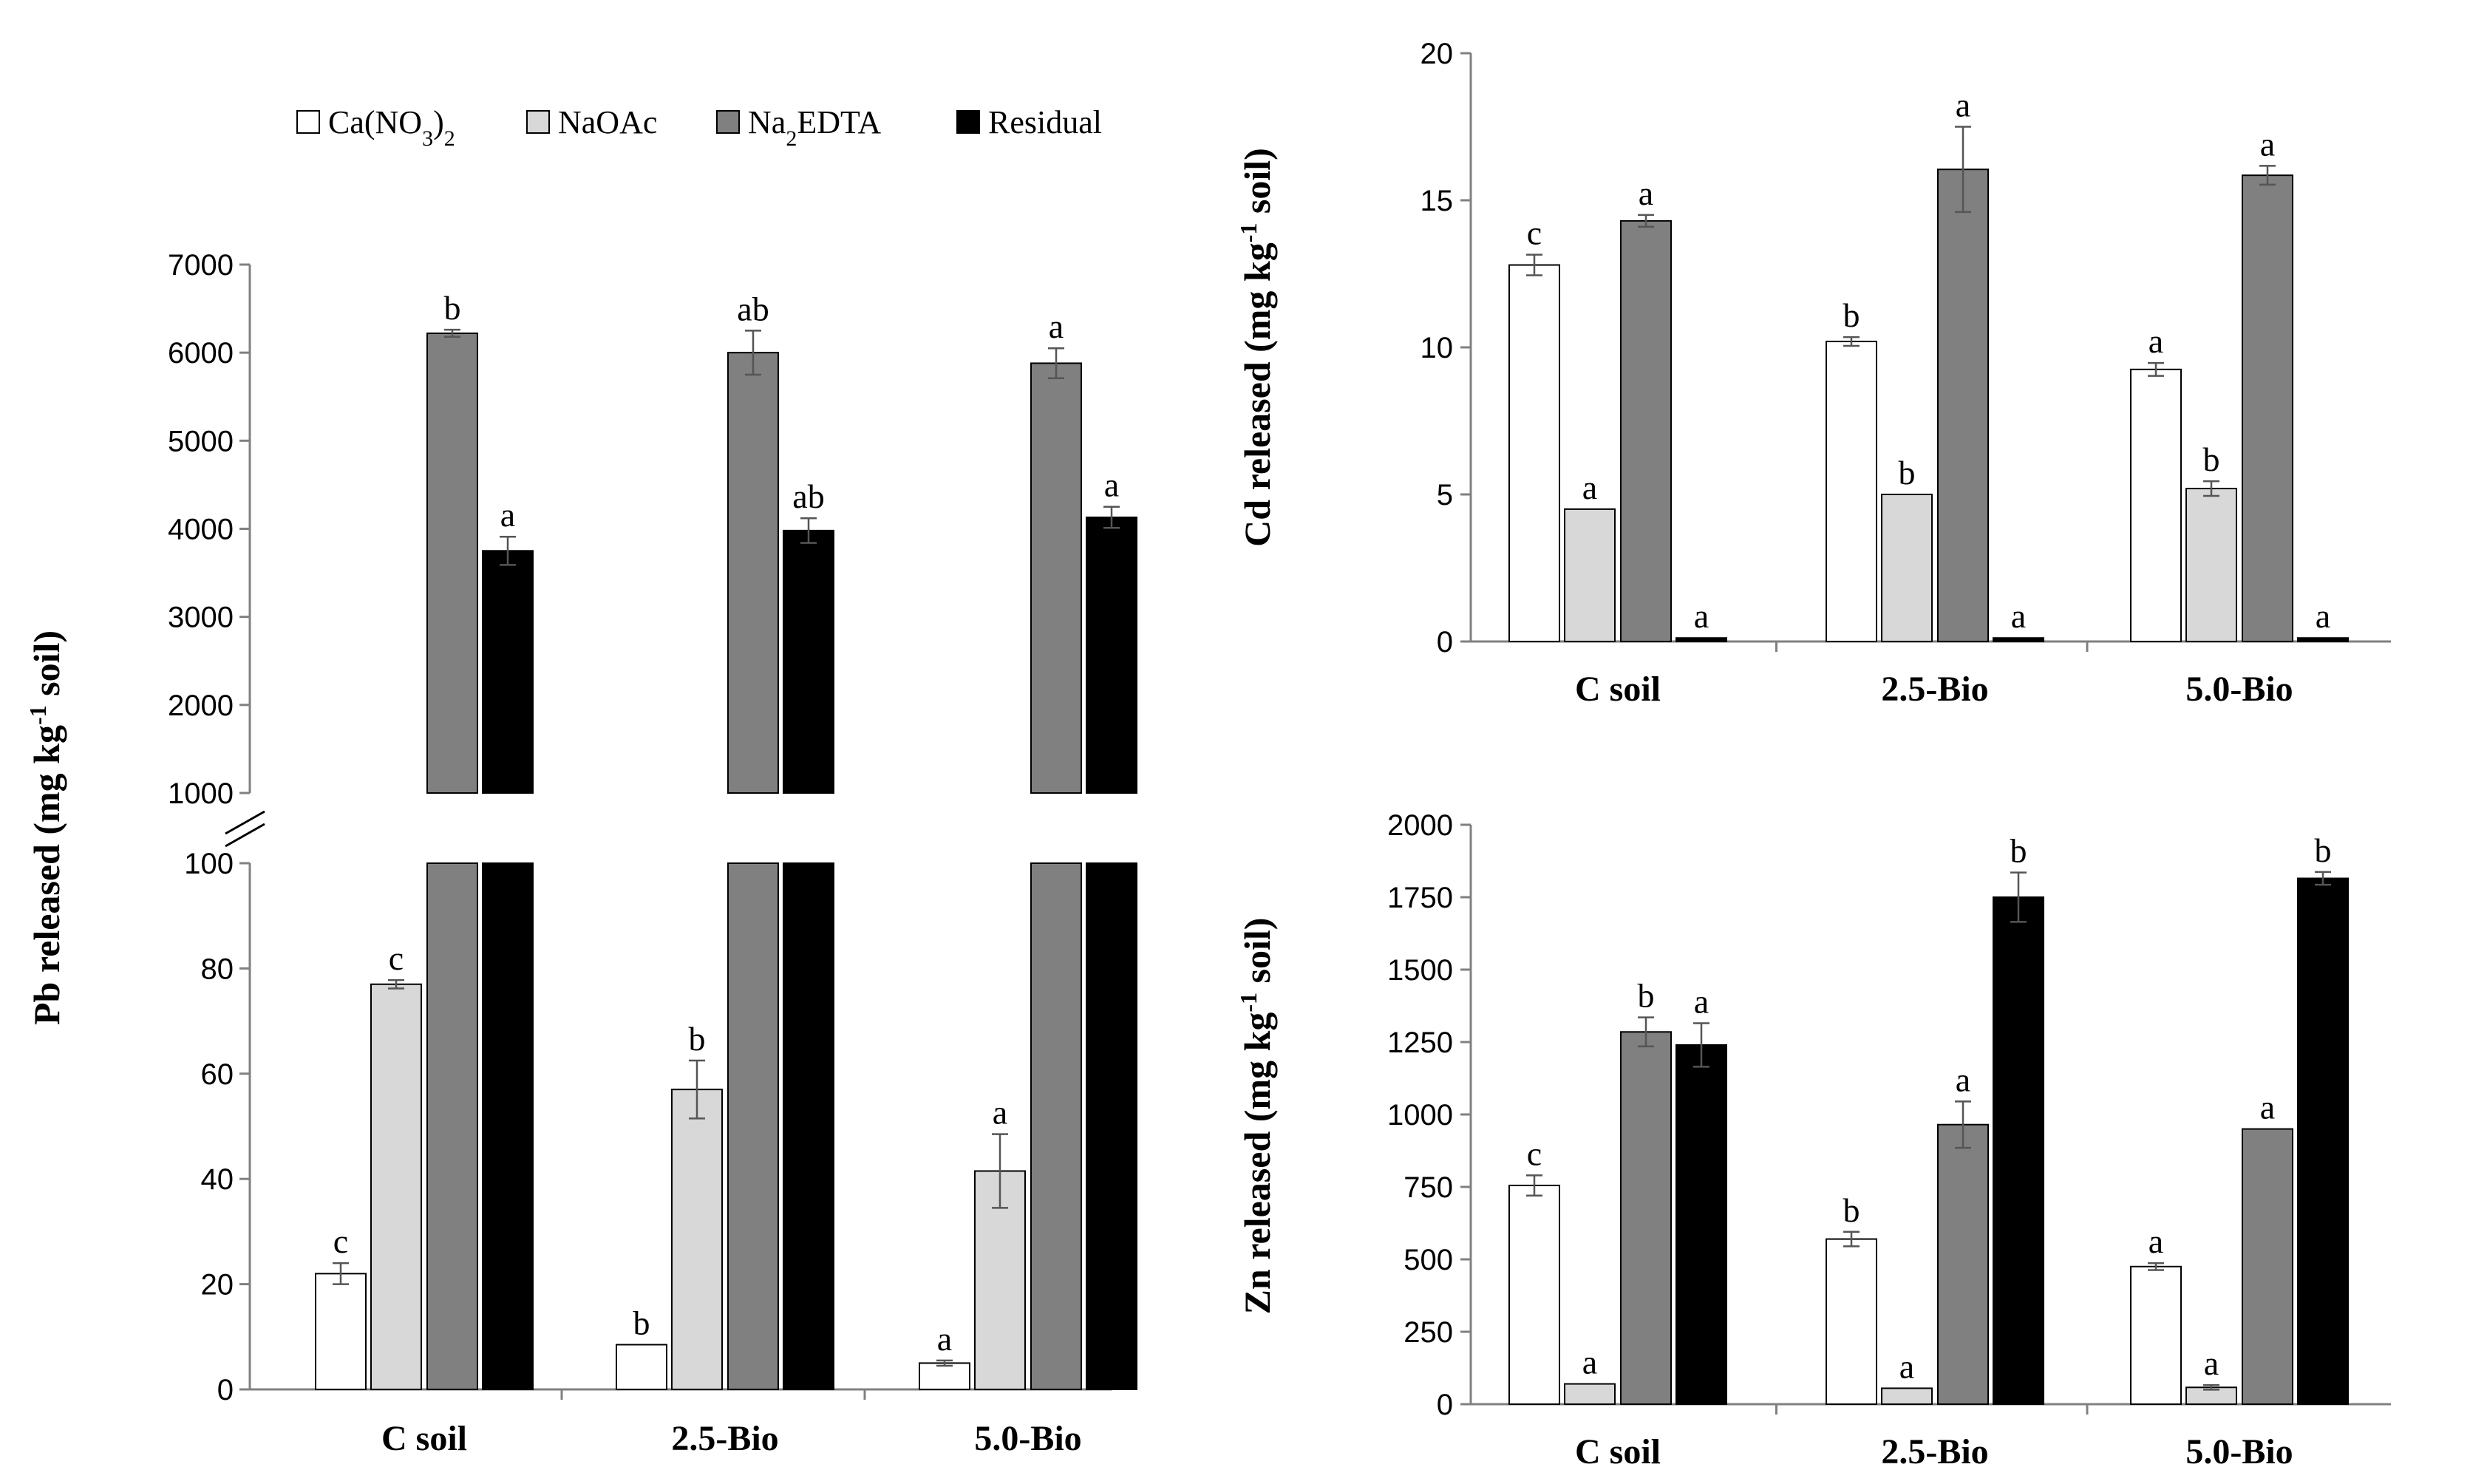  I want to click on pb-tick-label-upper-5: 6000, so click(201, 353).